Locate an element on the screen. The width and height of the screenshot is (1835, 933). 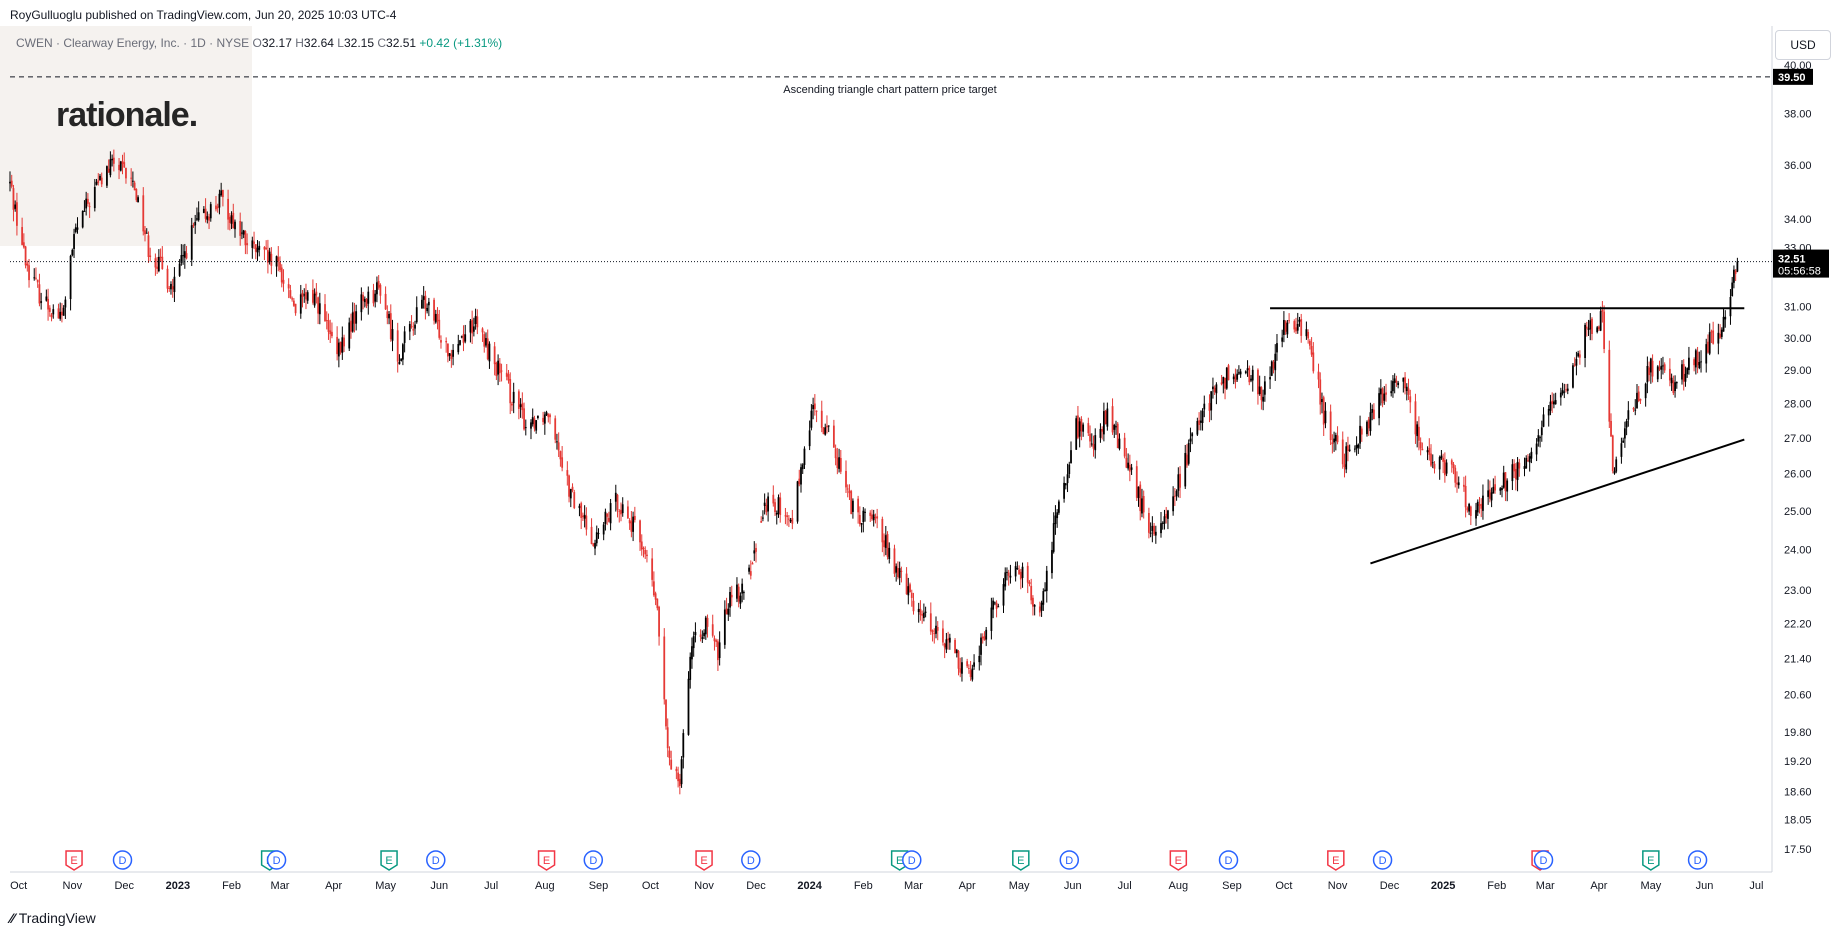
open-label: O is located at coordinates (257, 43).